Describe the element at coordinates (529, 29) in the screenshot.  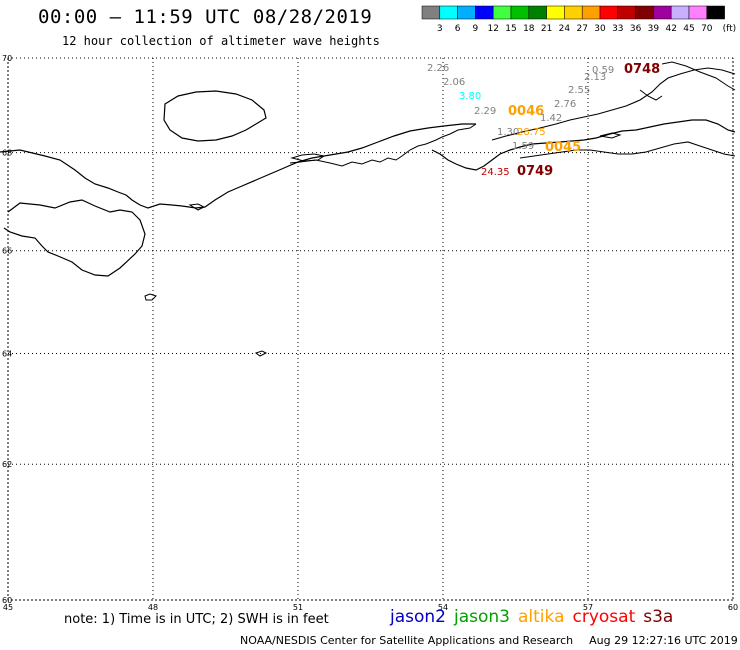
I see `legend-bin-label: 18` at that location.